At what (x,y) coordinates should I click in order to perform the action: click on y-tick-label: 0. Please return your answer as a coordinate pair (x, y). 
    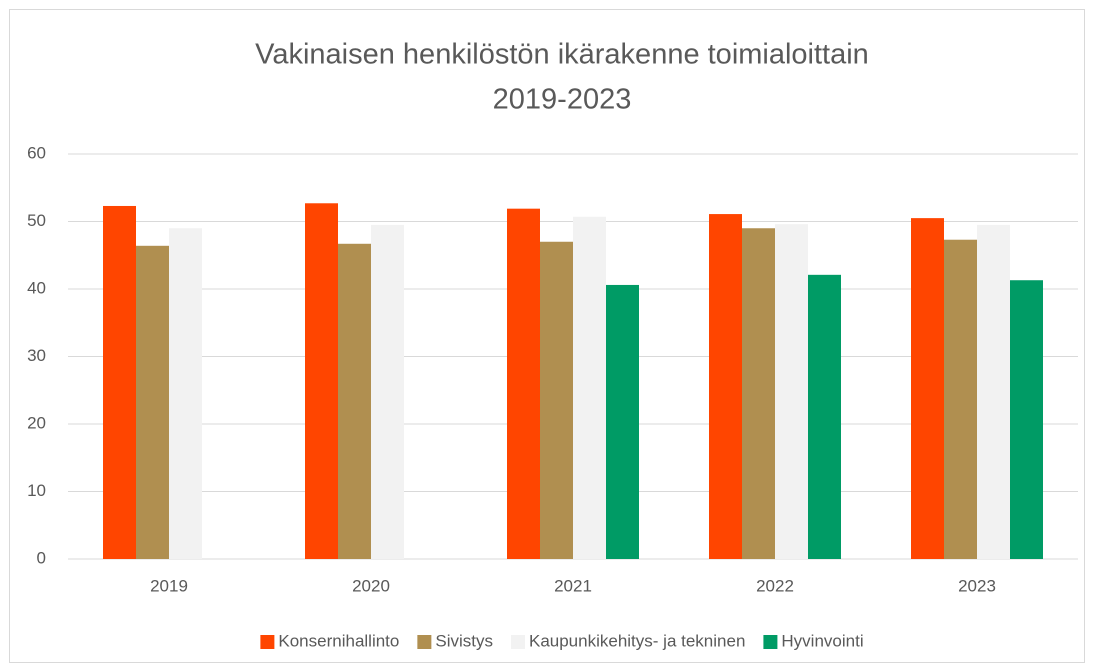
    Looking at the image, I should click on (41, 557).